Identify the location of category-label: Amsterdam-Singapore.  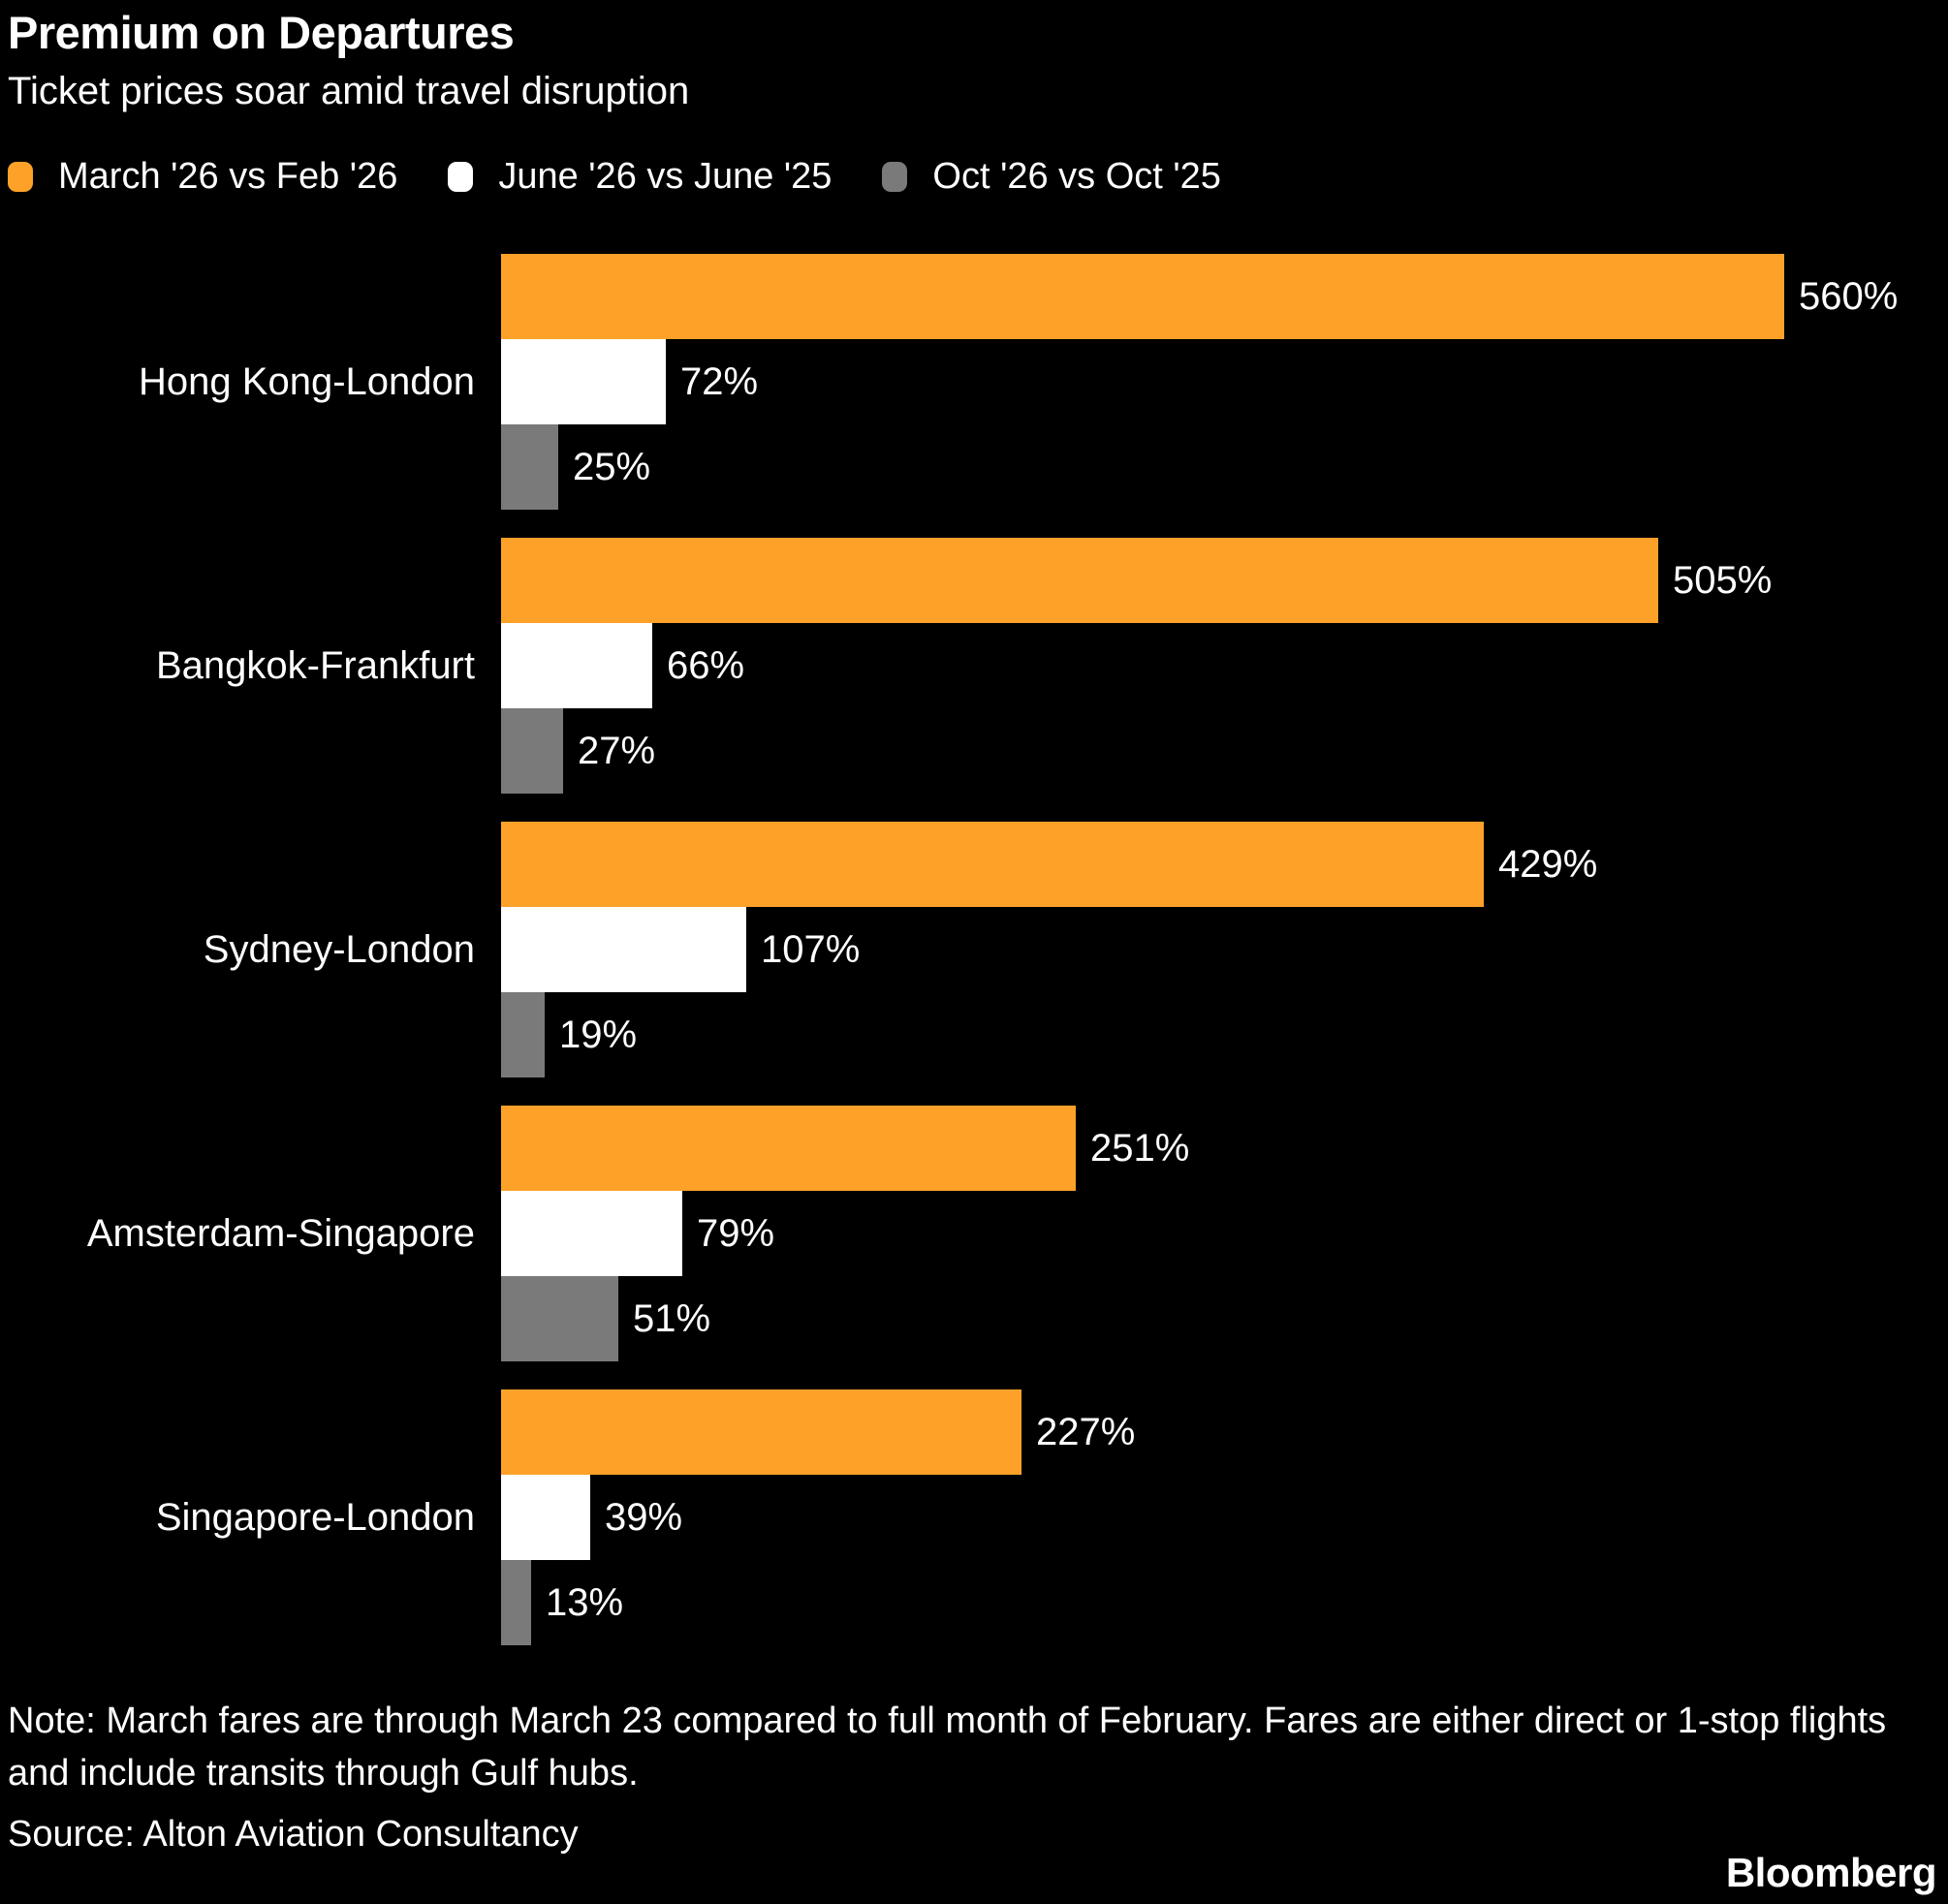
(280, 1234).